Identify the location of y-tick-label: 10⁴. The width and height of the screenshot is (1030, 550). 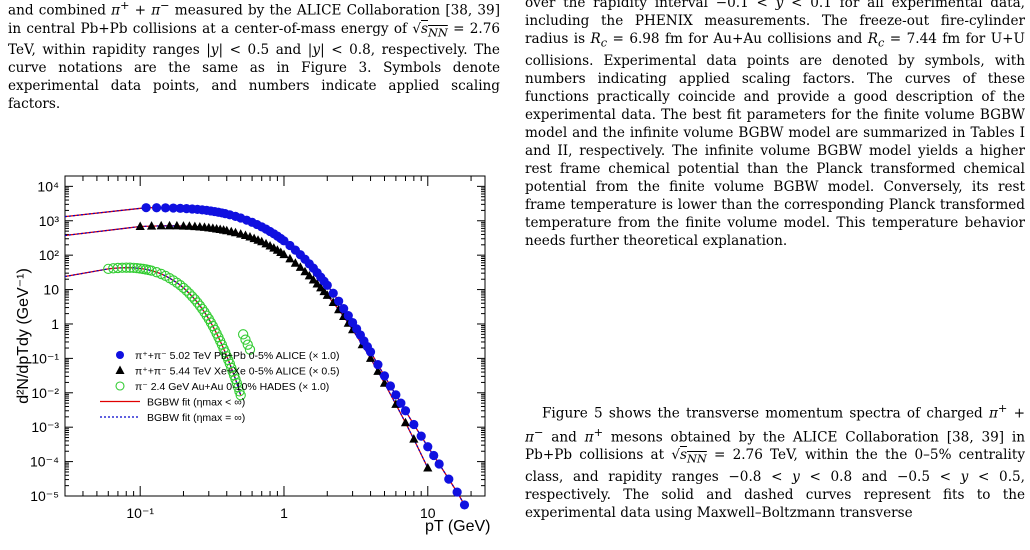
(48, 186).